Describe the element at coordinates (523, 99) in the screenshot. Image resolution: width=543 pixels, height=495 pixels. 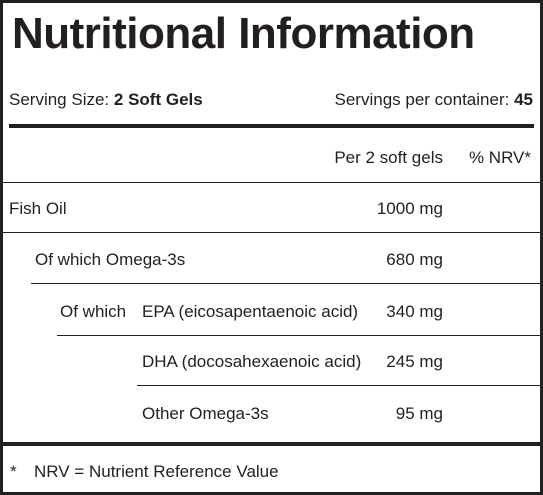
I see `servings-per-container-value: 45` at that location.